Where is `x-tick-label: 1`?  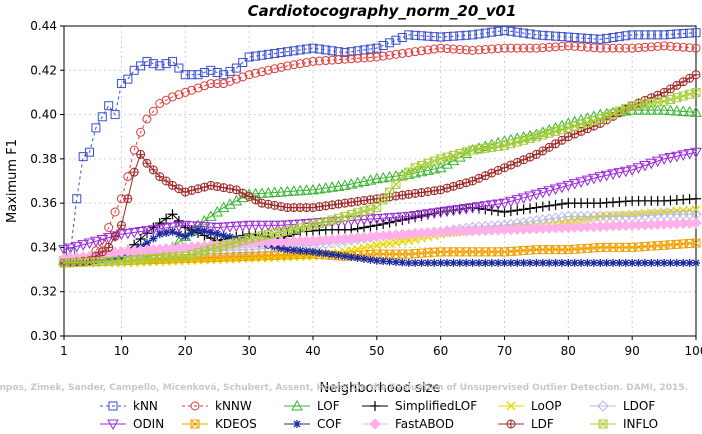 x-tick-label: 1 is located at coordinates (64, 351).